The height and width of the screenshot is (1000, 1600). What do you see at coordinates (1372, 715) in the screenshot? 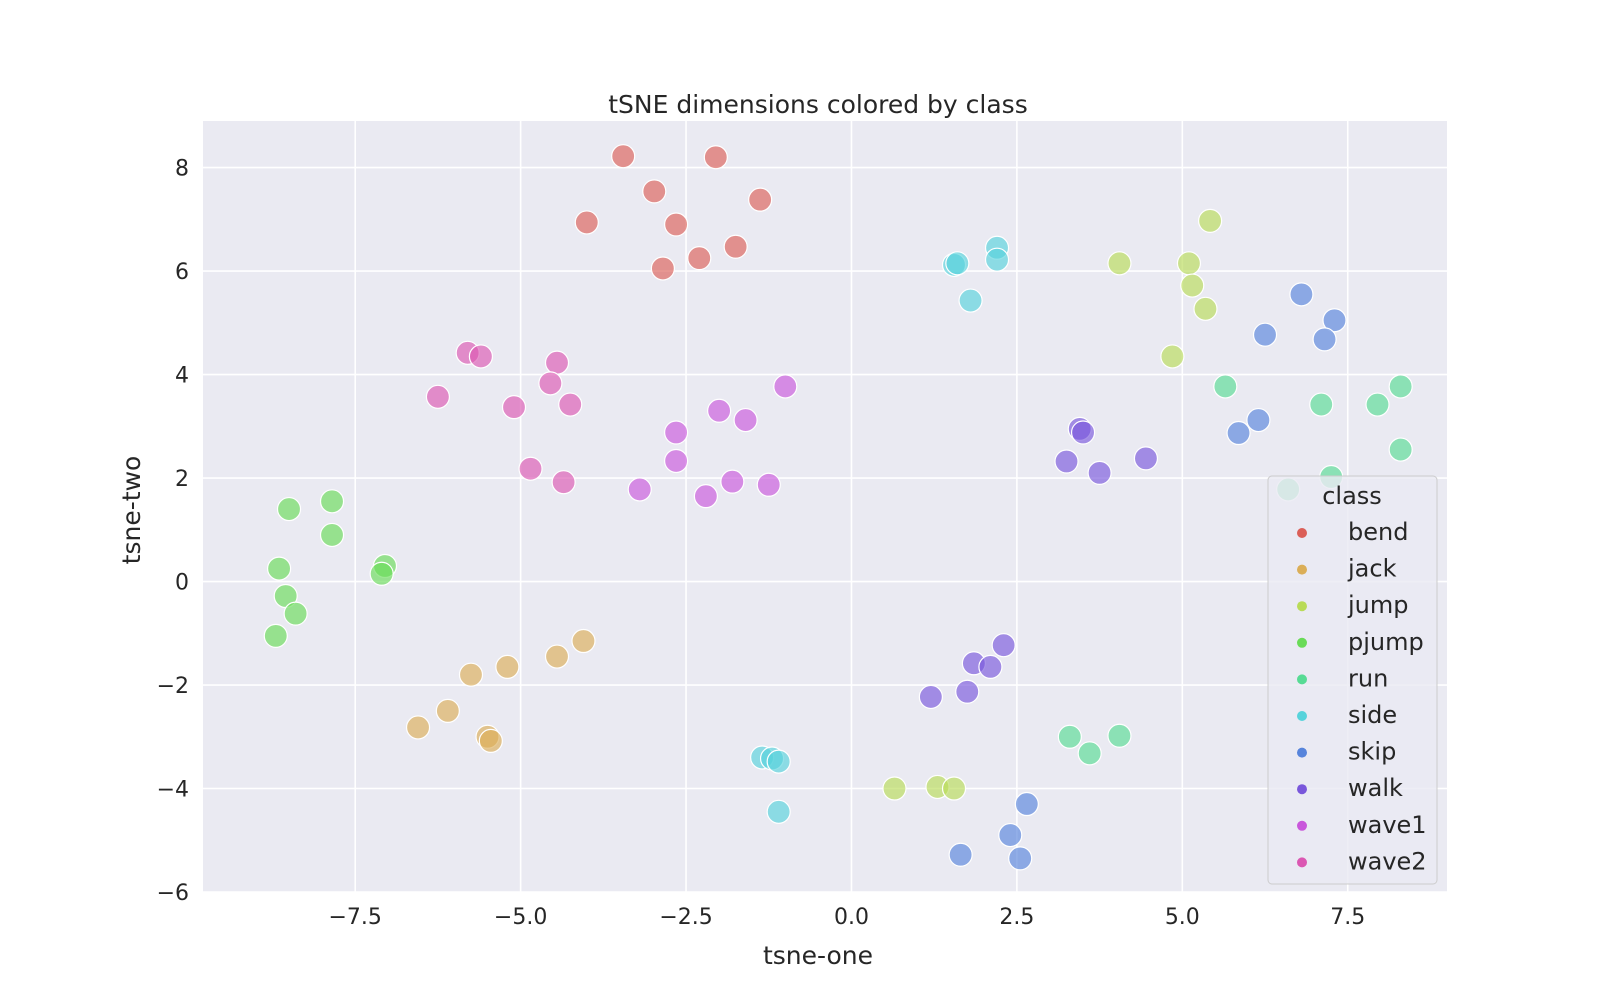
I see `legend-label-side: side` at bounding box center [1372, 715].